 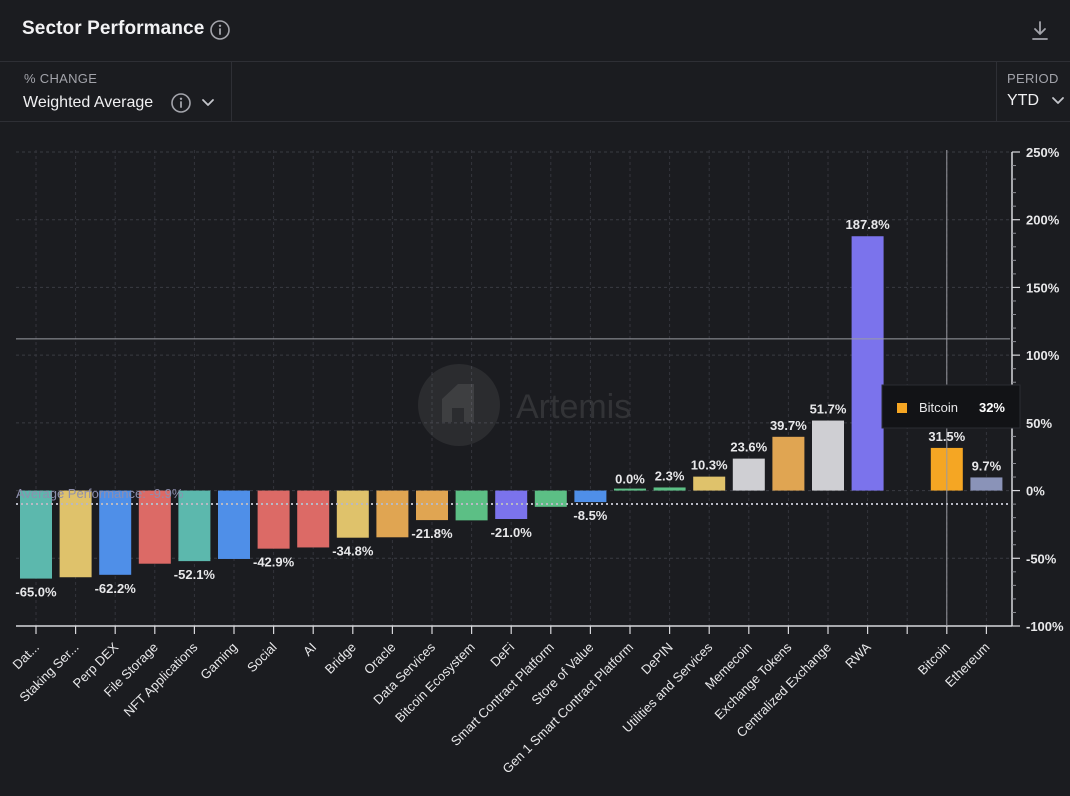 What do you see at coordinates (670, 475) in the screenshot?
I see `data-label: 2.3%` at bounding box center [670, 475].